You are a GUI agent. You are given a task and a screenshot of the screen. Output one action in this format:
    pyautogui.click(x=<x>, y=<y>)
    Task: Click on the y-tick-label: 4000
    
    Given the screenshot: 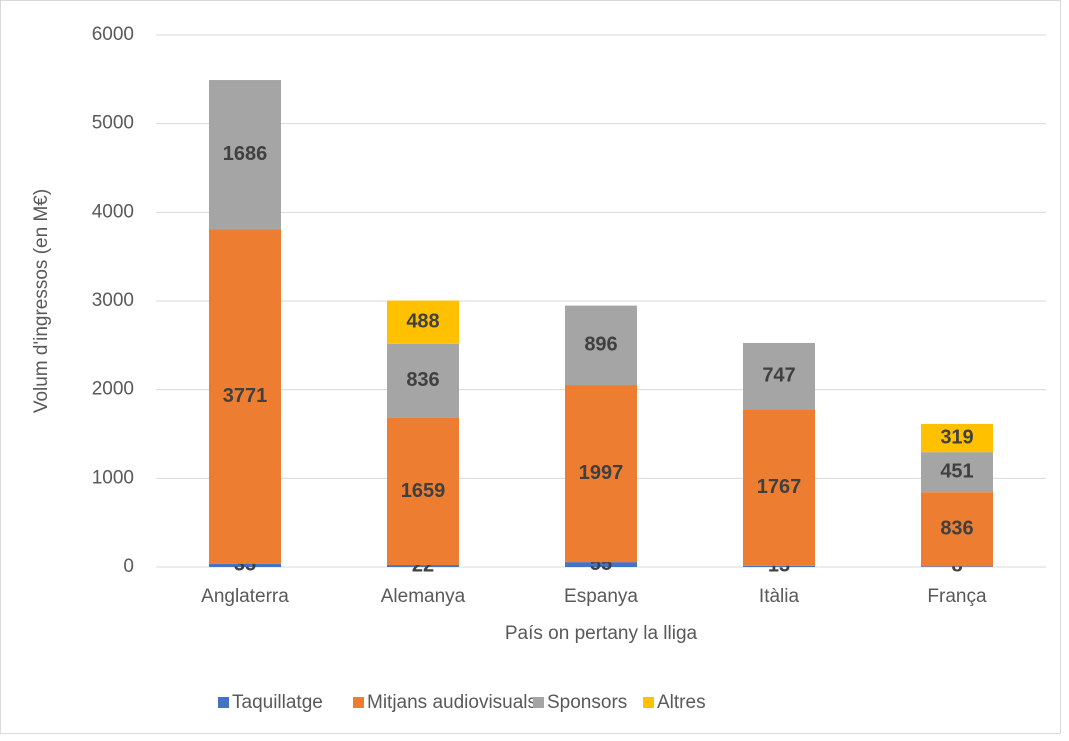 What is the action you would take?
    pyautogui.click(x=113, y=211)
    